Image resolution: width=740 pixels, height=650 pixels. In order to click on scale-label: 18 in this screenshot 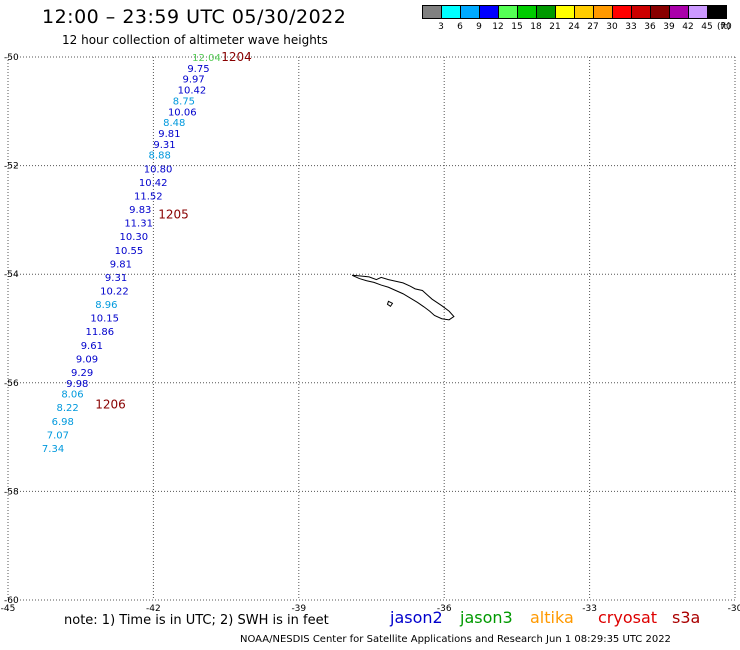, I will do `click(536, 27)`.